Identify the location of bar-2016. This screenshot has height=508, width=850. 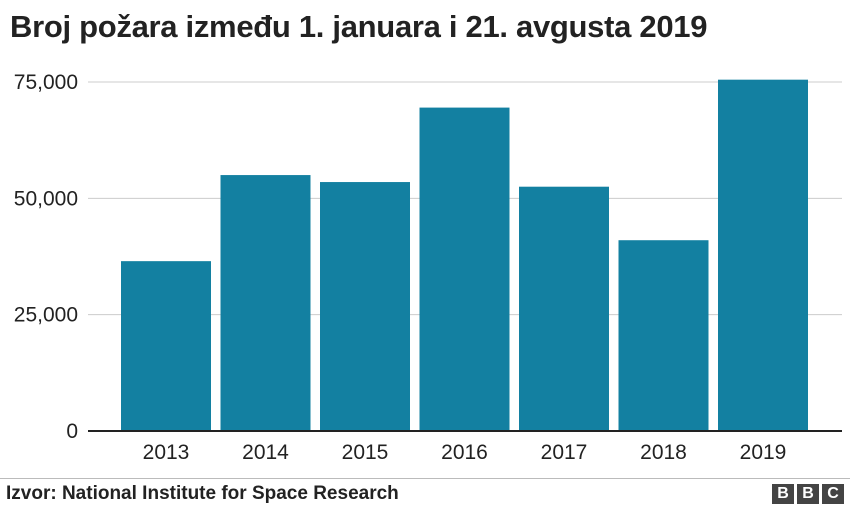
(464, 269).